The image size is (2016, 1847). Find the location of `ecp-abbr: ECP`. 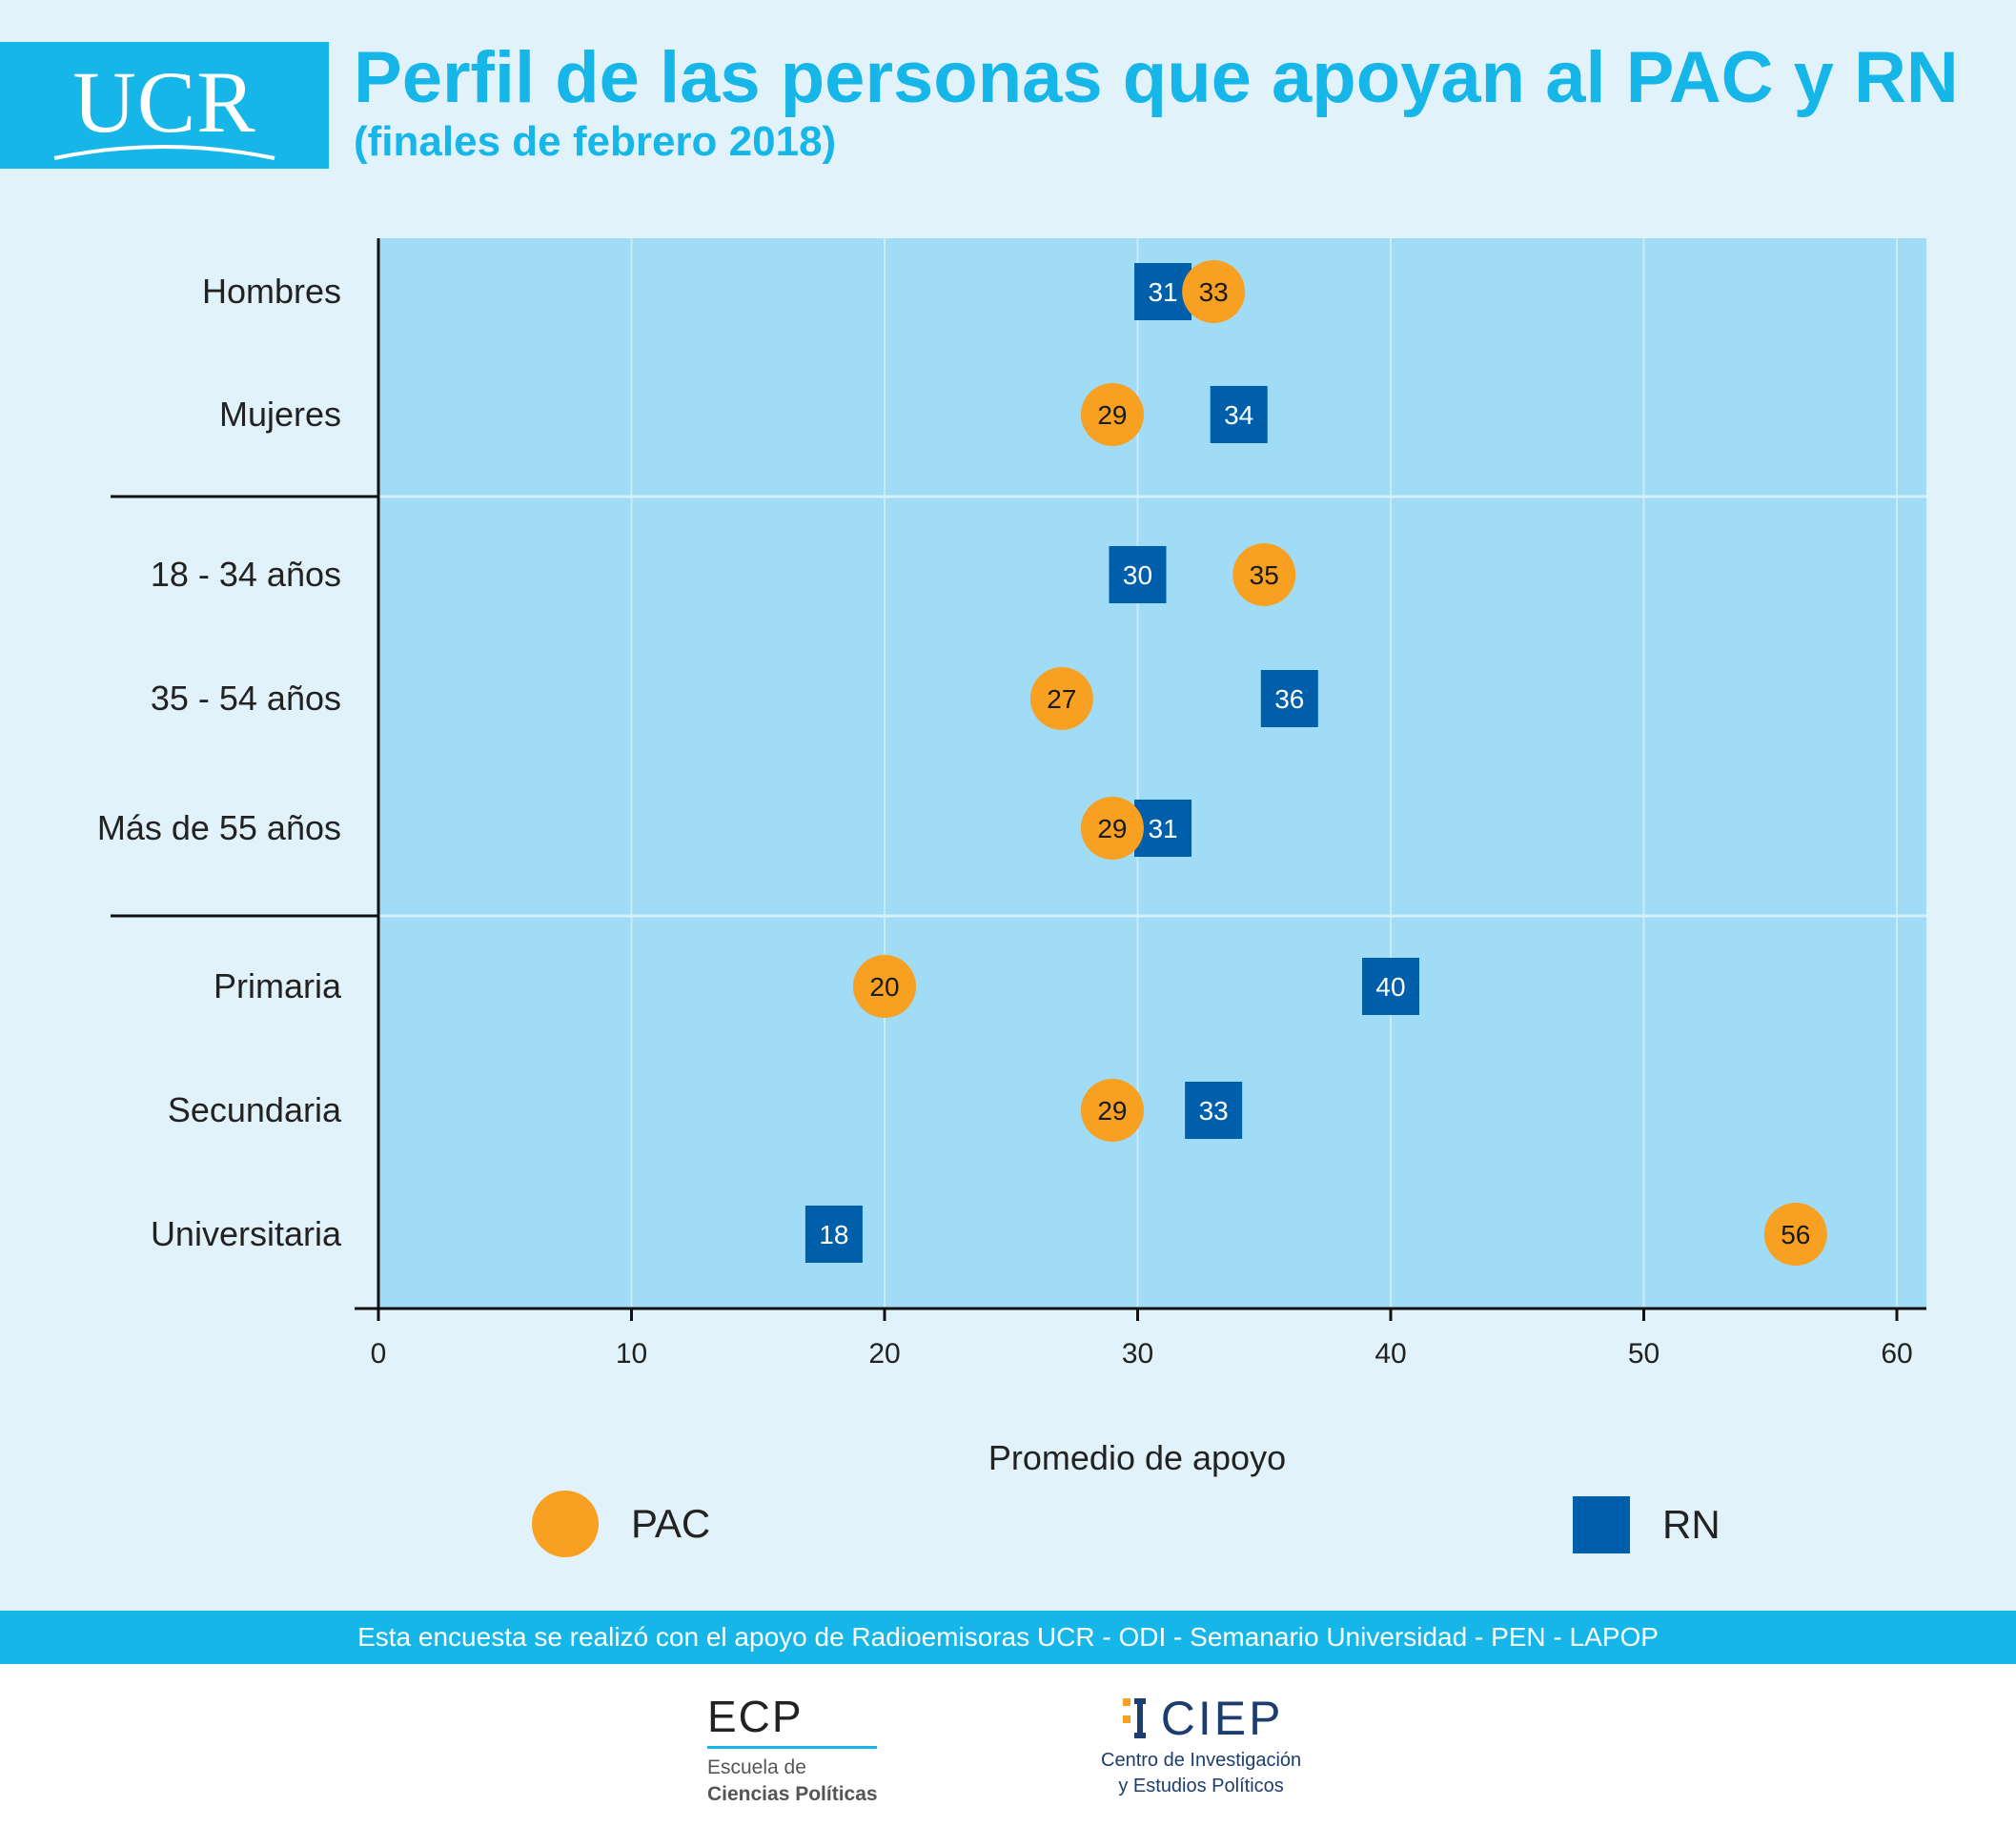

ecp-abbr: ECP is located at coordinates (755, 1717).